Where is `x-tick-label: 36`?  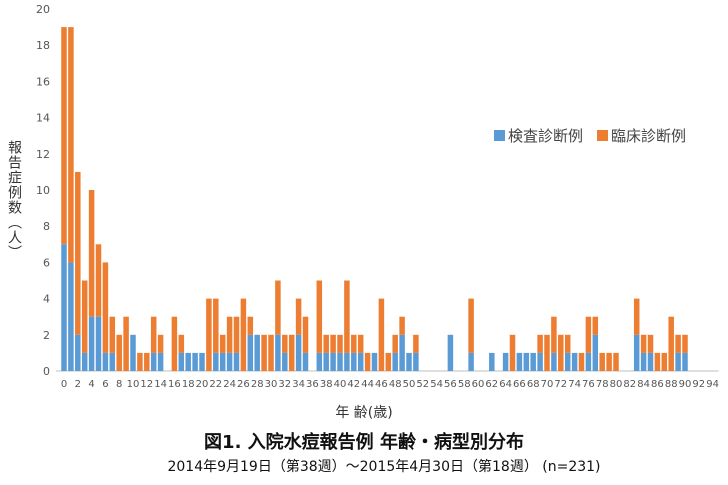
x-tick-label: 36 is located at coordinates (312, 384).